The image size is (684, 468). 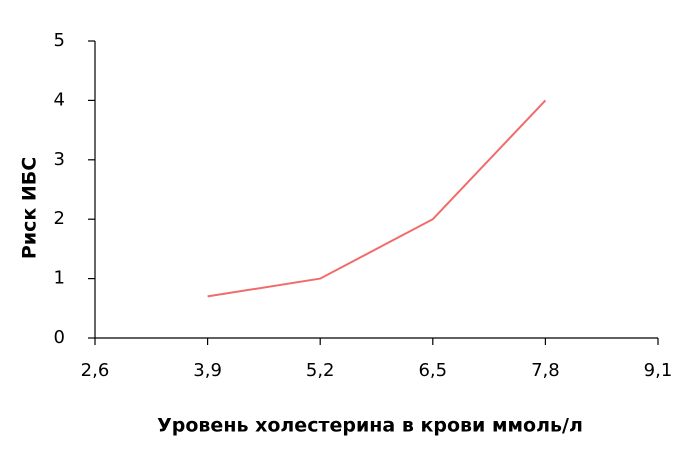 I want to click on y-axis-title: Риск ИБС, so click(x=30, y=208).